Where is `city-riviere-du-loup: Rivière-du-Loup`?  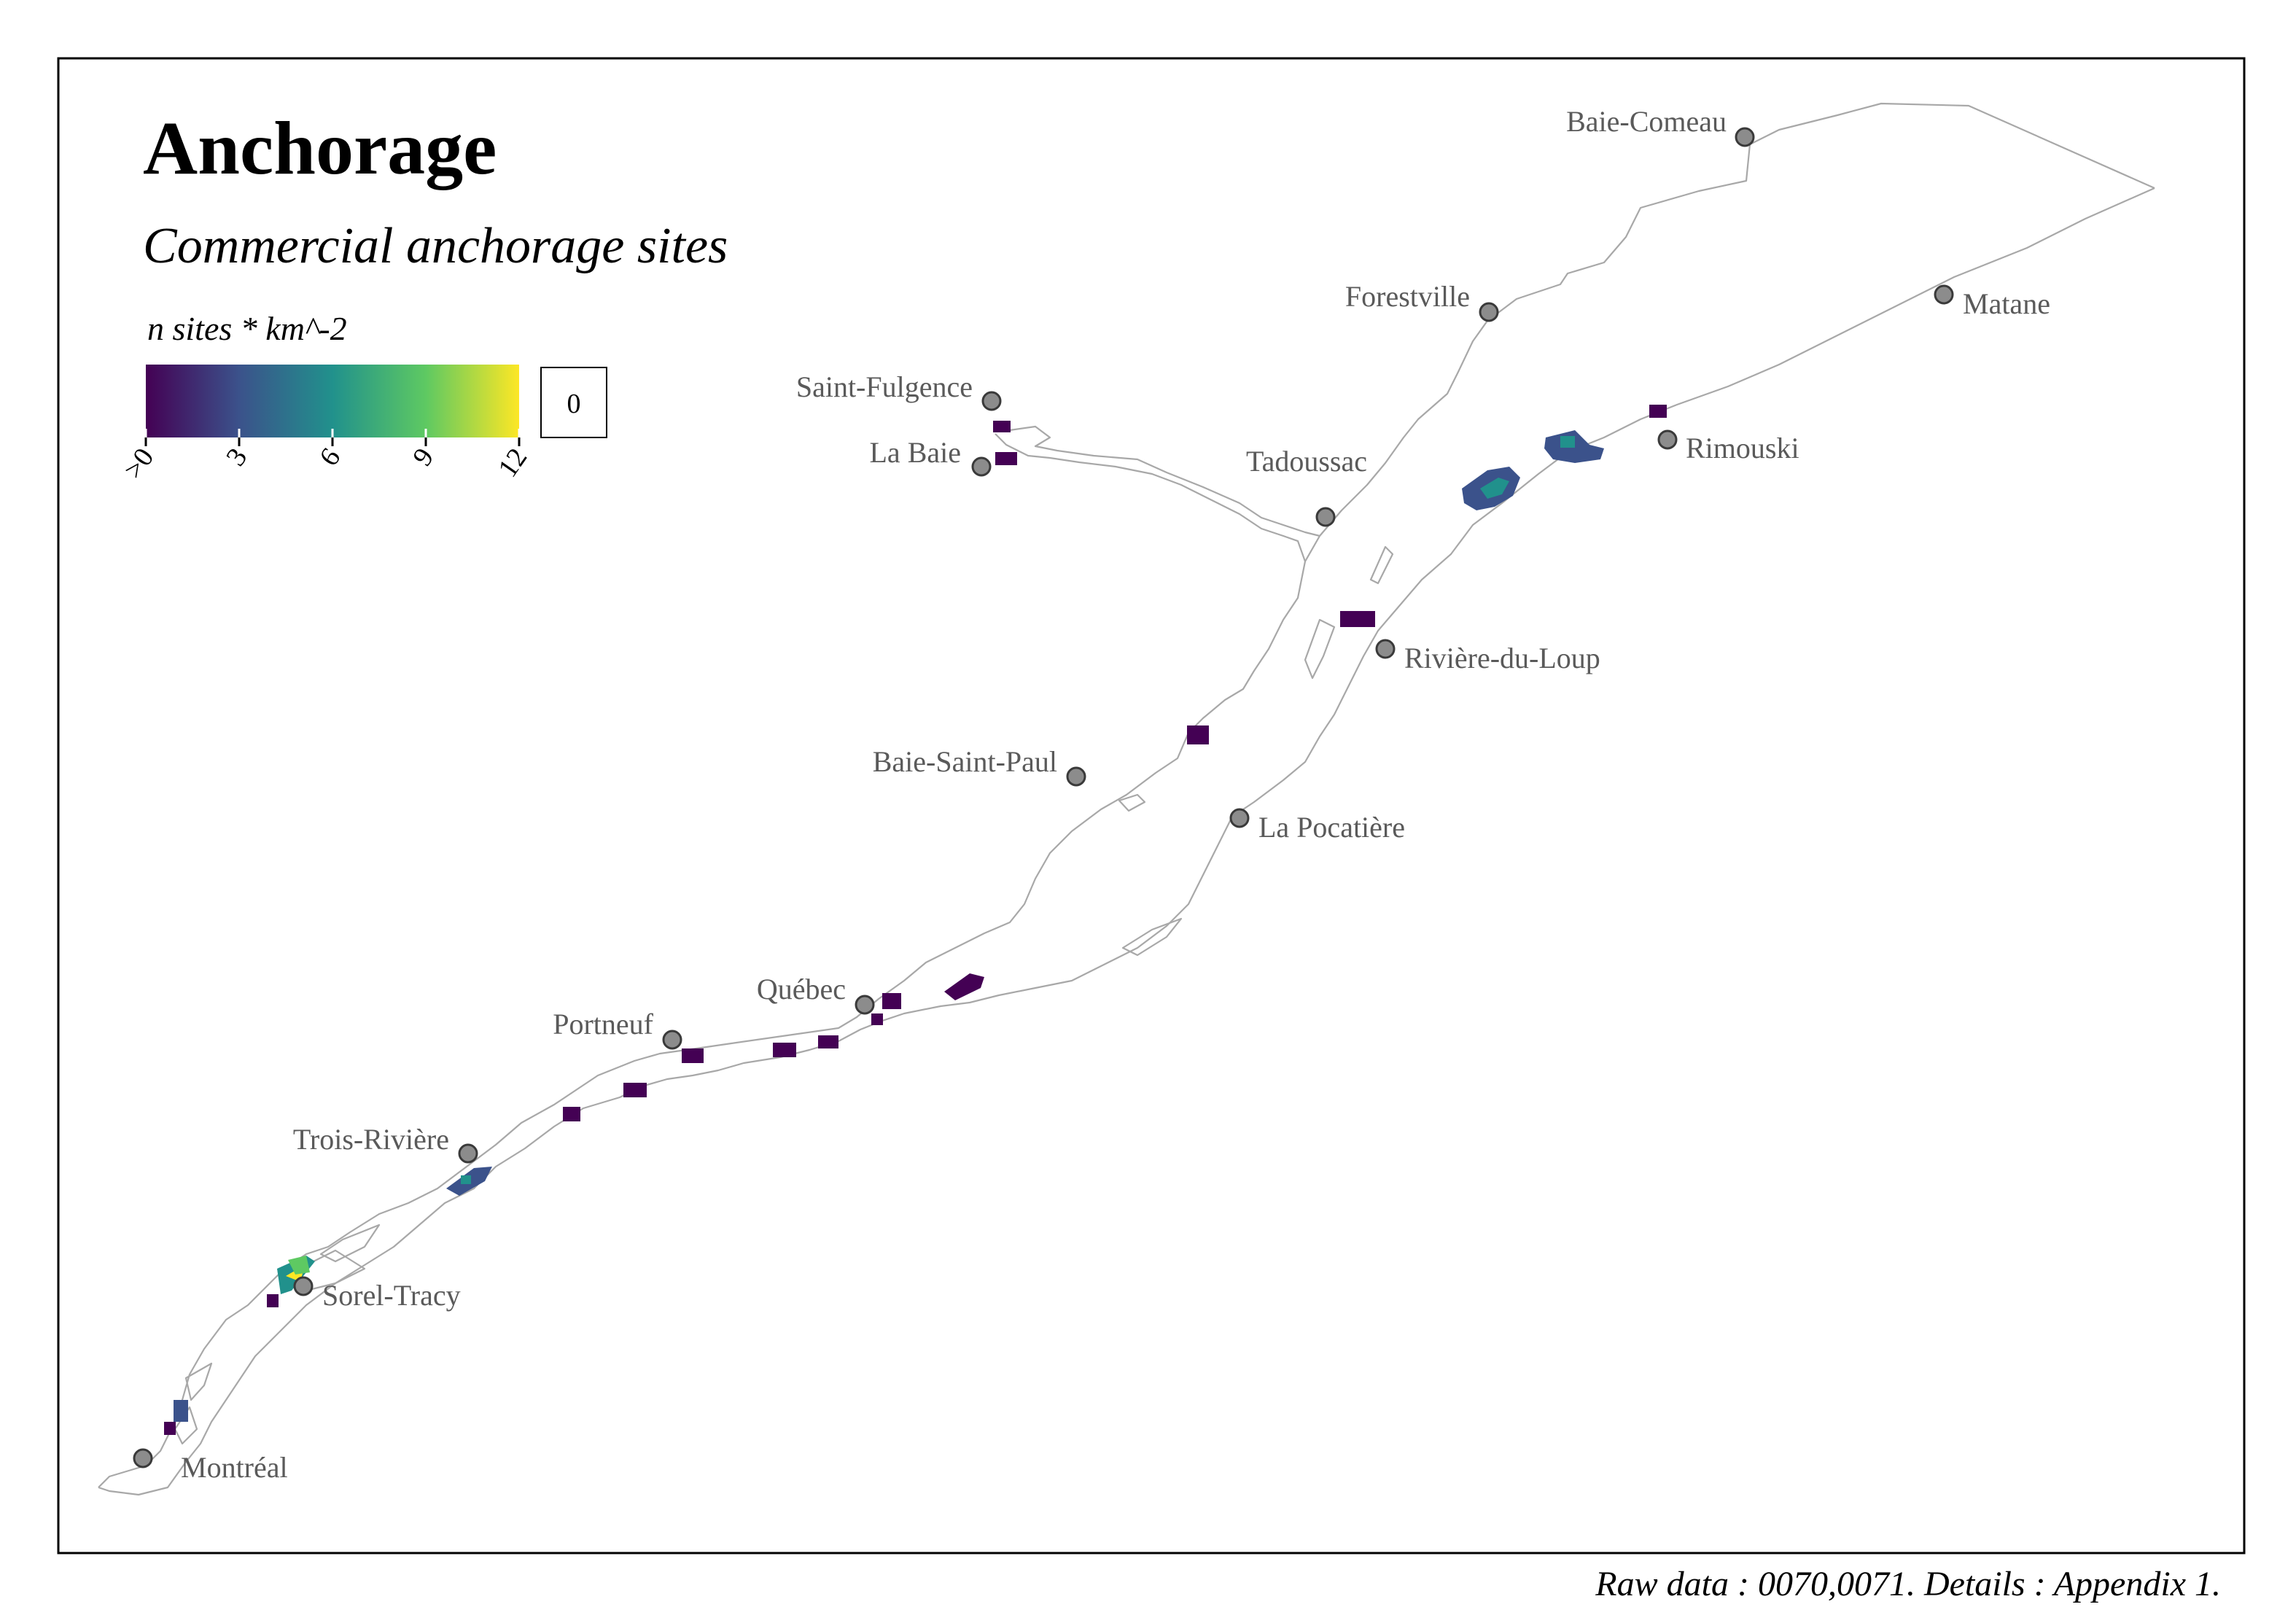
city-riviere-du-loup: Rivière-du-Loup is located at coordinates (1487, 656).